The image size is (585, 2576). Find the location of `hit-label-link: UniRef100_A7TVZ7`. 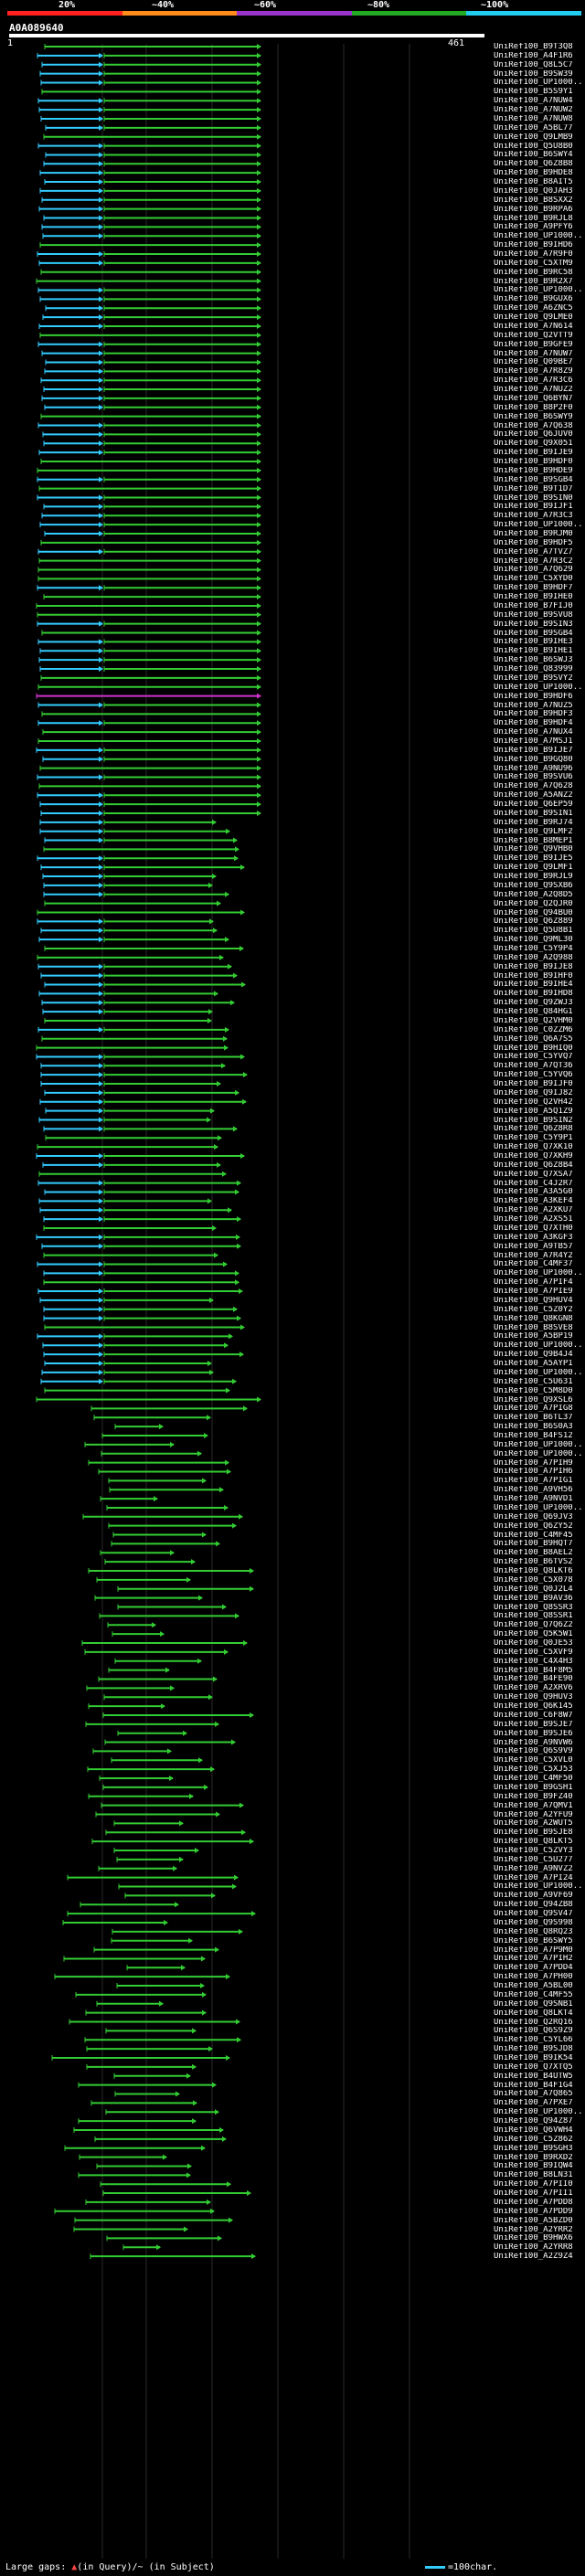

hit-label-link: UniRef100_A7TVZ7 is located at coordinates (534, 552).